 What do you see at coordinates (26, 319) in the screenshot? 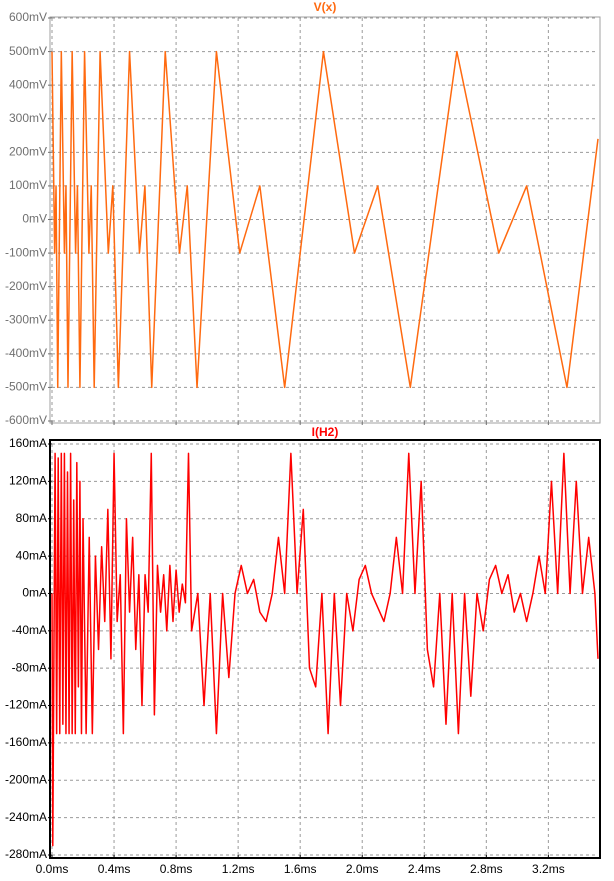
I see `y-tick-label: -300mV` at bounding box center [26, 319].